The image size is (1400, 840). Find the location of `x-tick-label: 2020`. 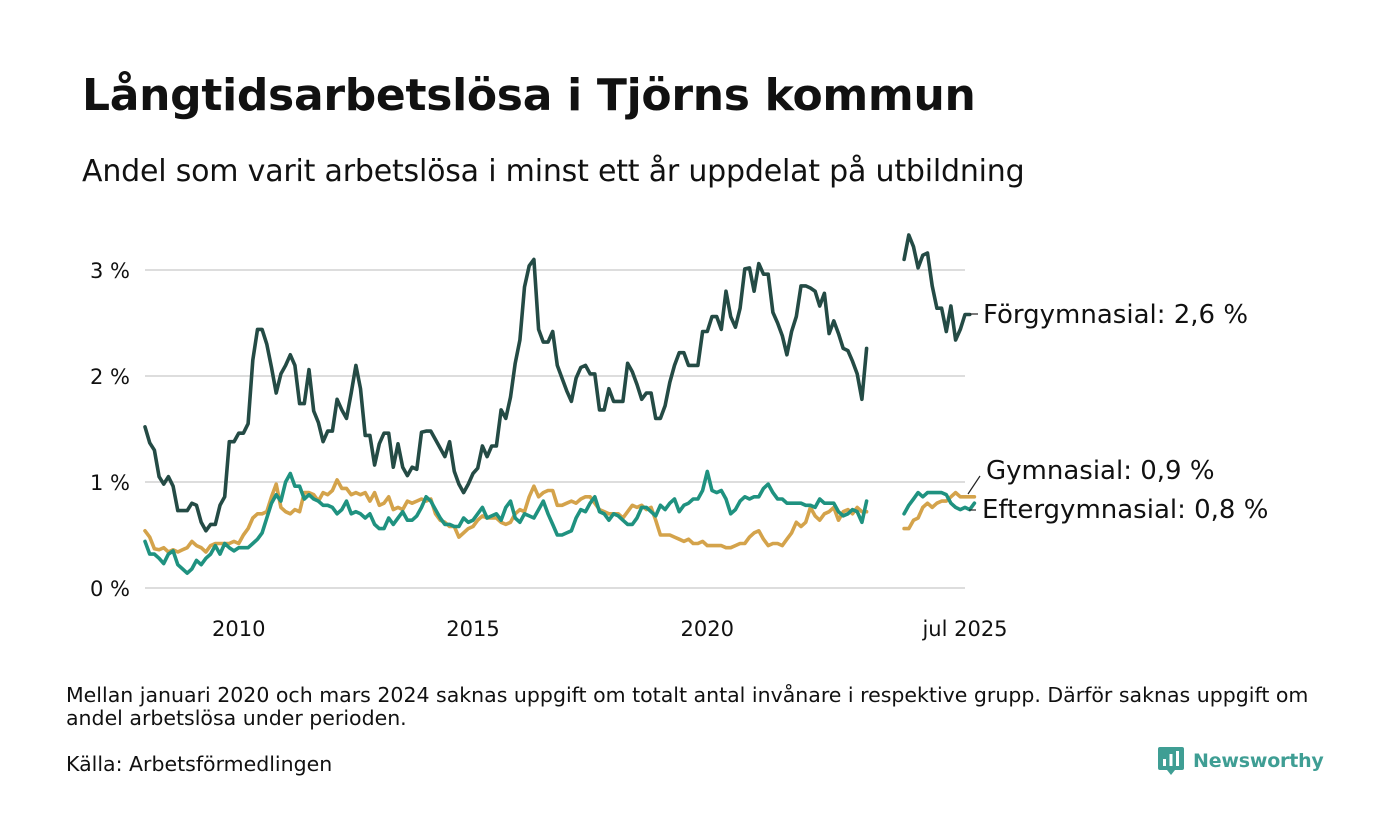

x-tick-label: 2020 is located at coordinates (707, 629).